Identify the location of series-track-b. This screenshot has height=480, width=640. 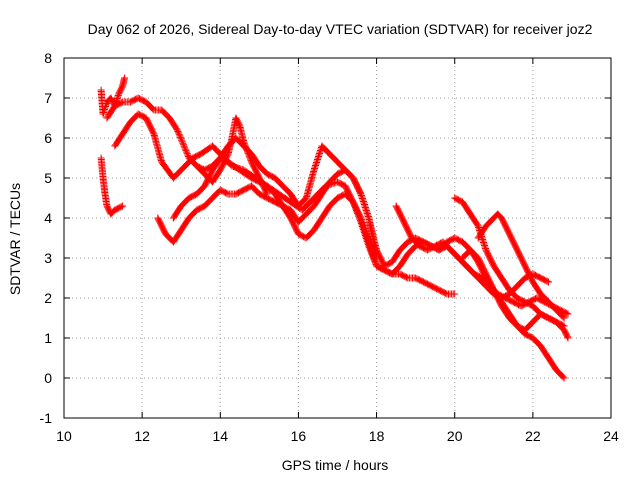
(112, 186).